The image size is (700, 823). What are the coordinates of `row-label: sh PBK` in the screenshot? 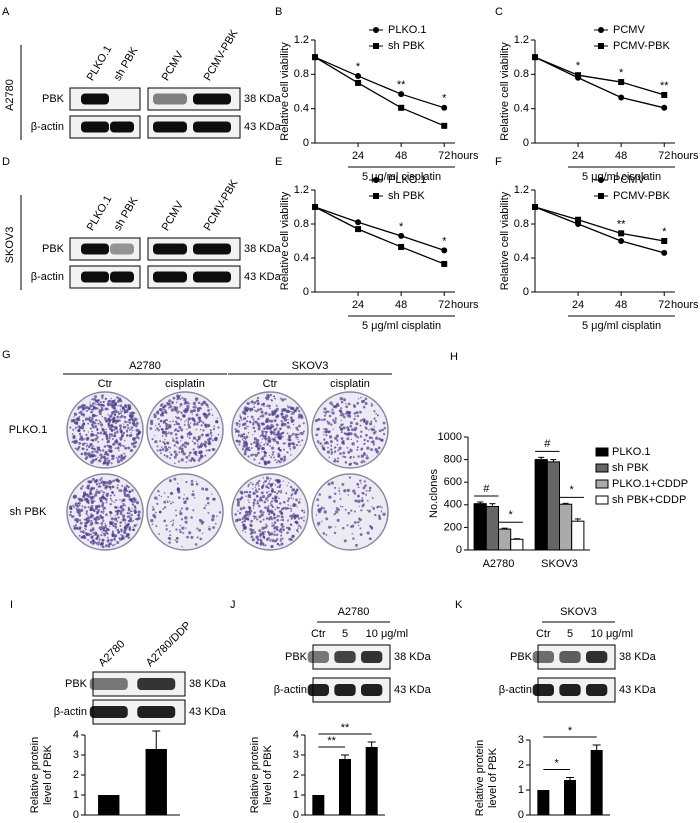 It's located at (28, 512).